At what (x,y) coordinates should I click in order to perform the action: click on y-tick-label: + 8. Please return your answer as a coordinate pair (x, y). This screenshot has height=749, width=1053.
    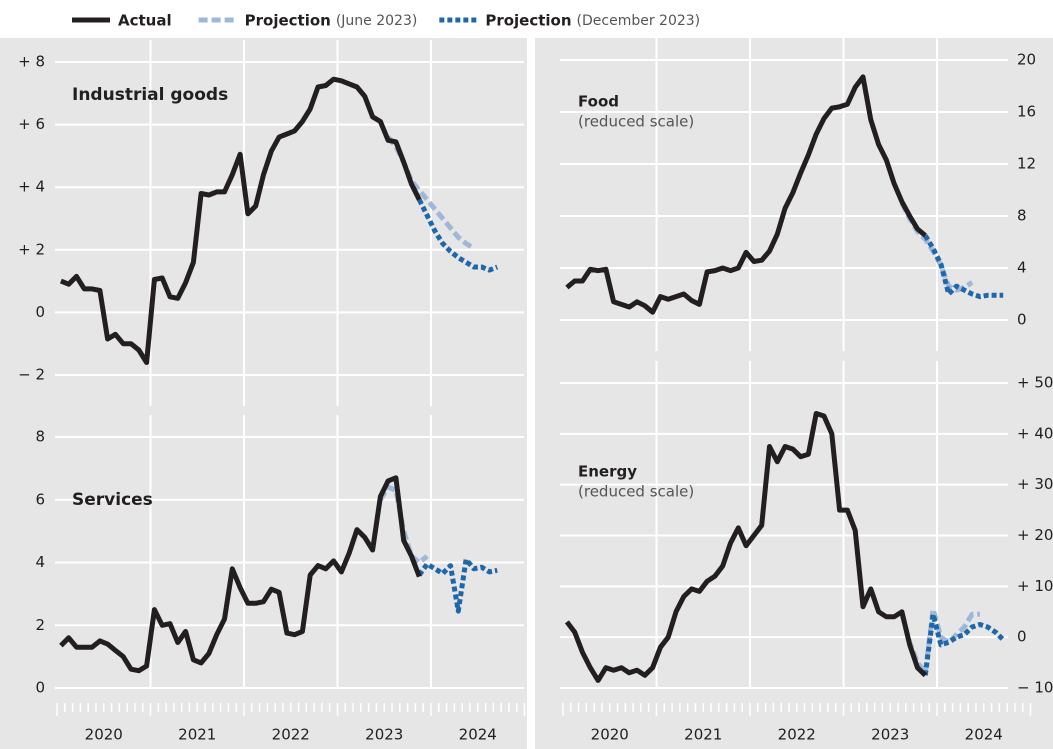
    Looking at the image, I should click on (31, 62).